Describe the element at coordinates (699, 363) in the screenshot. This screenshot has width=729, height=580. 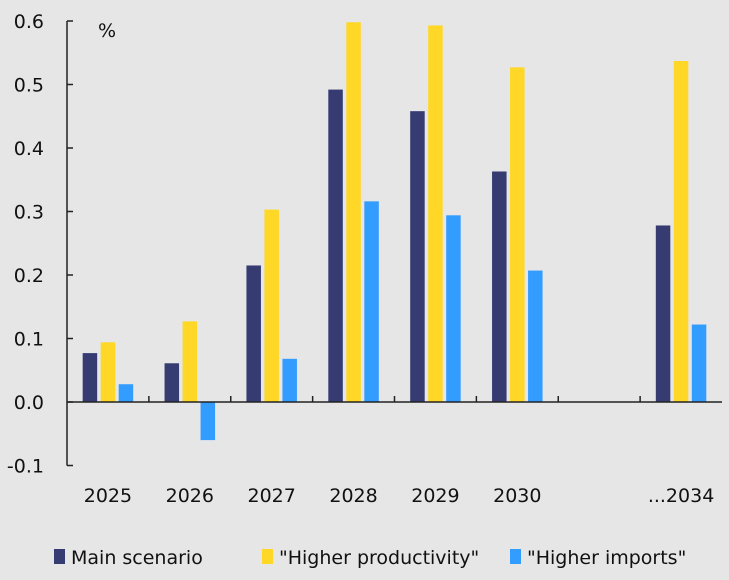
I see `bar-higher-imports-...2034` at that location.